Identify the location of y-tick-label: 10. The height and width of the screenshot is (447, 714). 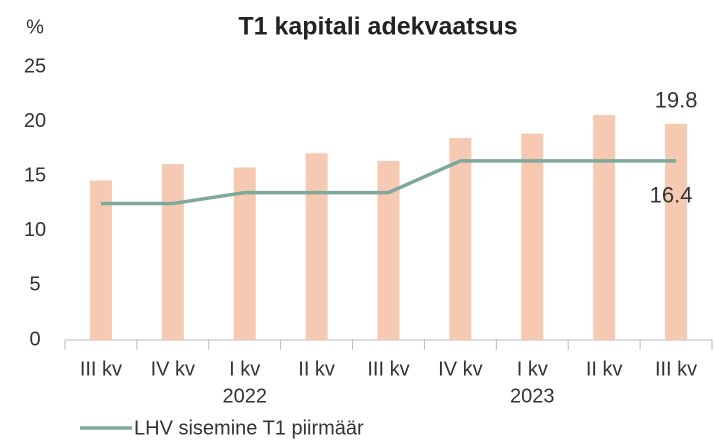
(35, 230).